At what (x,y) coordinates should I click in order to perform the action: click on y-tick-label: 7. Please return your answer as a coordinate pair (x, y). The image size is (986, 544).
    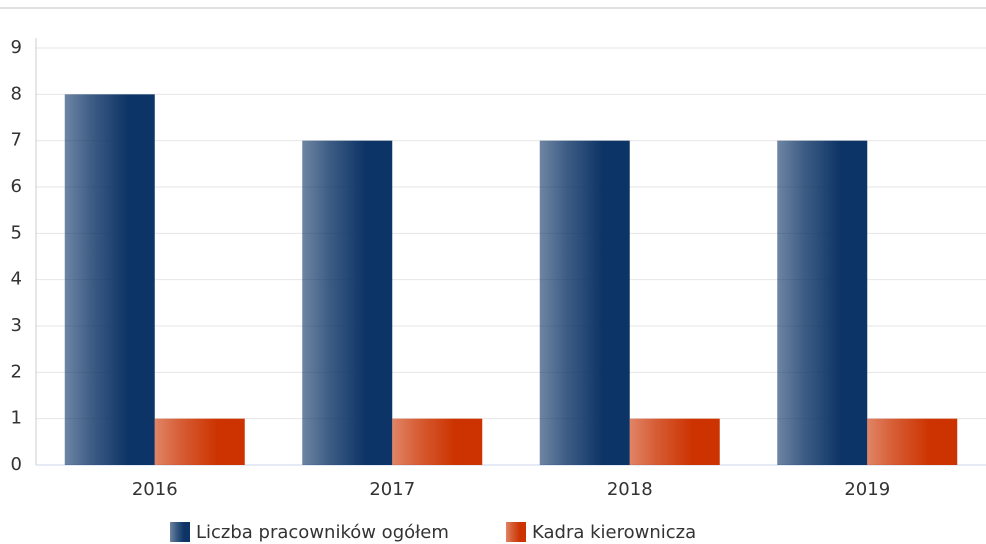
    Looking at the image, I should click on (16, 140).